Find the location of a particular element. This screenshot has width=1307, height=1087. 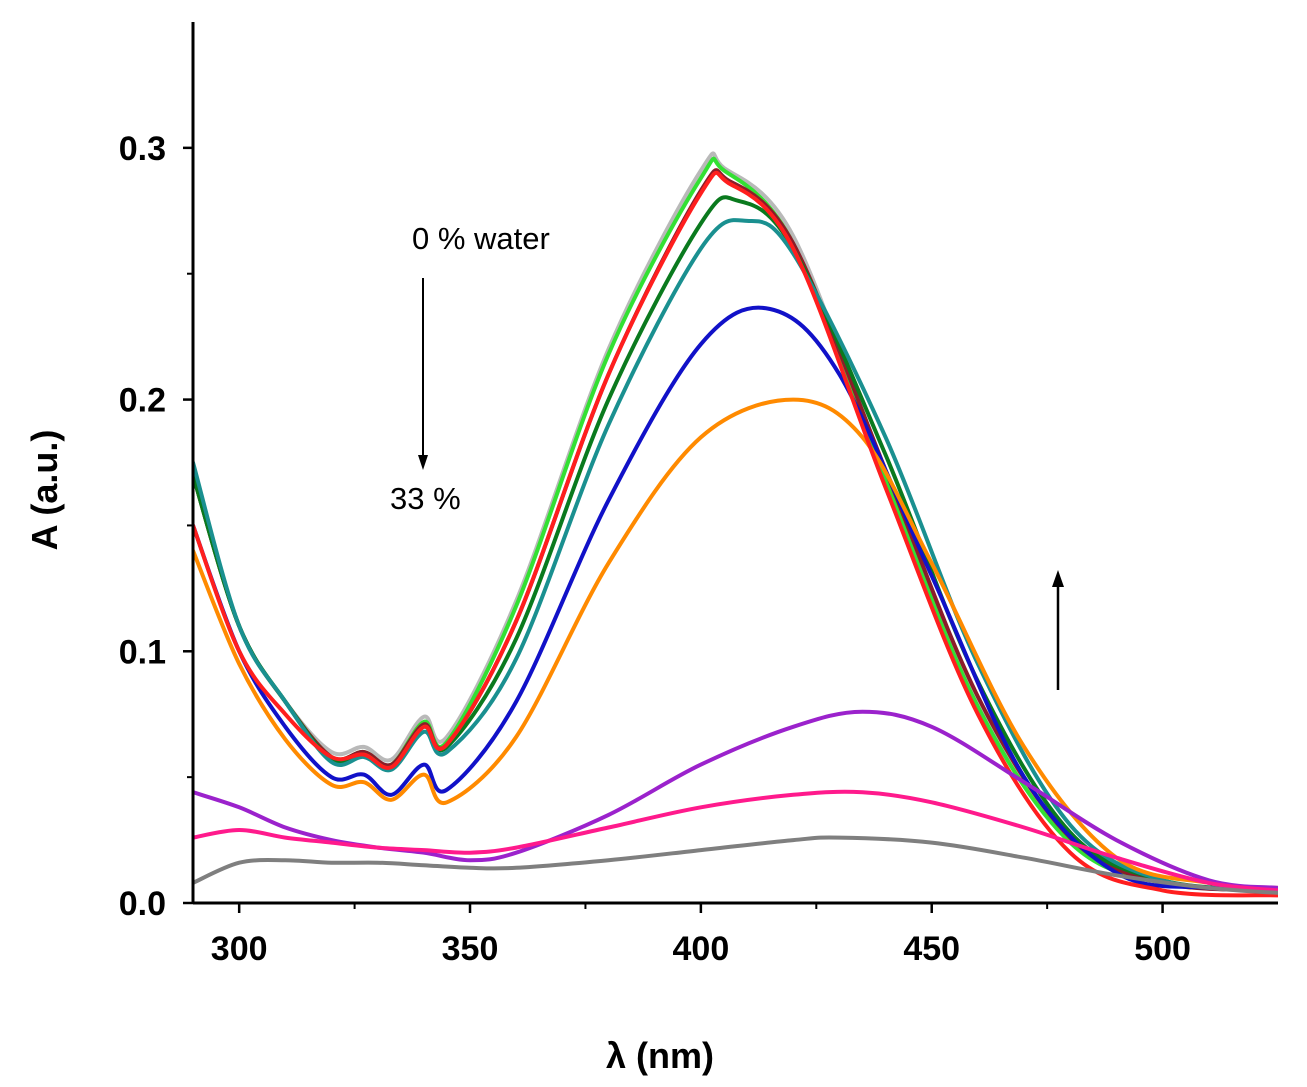

series-line-curve-pink is located at coordinates (735, 841).